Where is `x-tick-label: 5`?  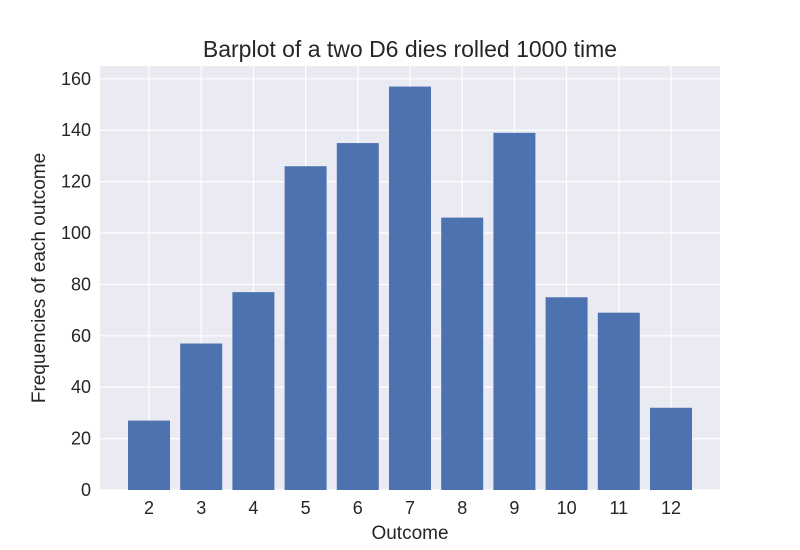 x-tick-label: 5 is located at coordinates (306, 508).